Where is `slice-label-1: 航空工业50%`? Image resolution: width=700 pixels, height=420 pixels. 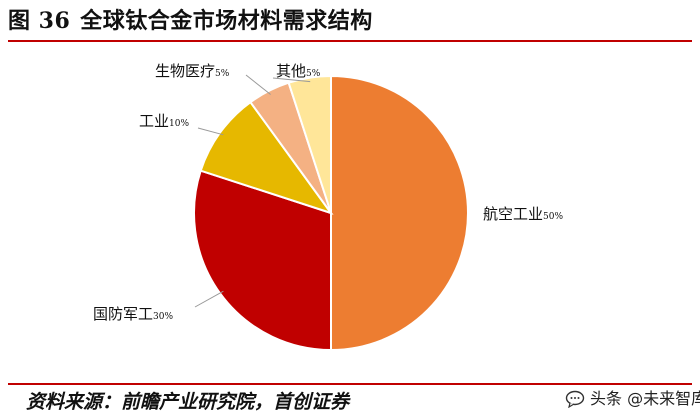
slice-label-1: 航空工业50% is located at coordinates (523, 214).